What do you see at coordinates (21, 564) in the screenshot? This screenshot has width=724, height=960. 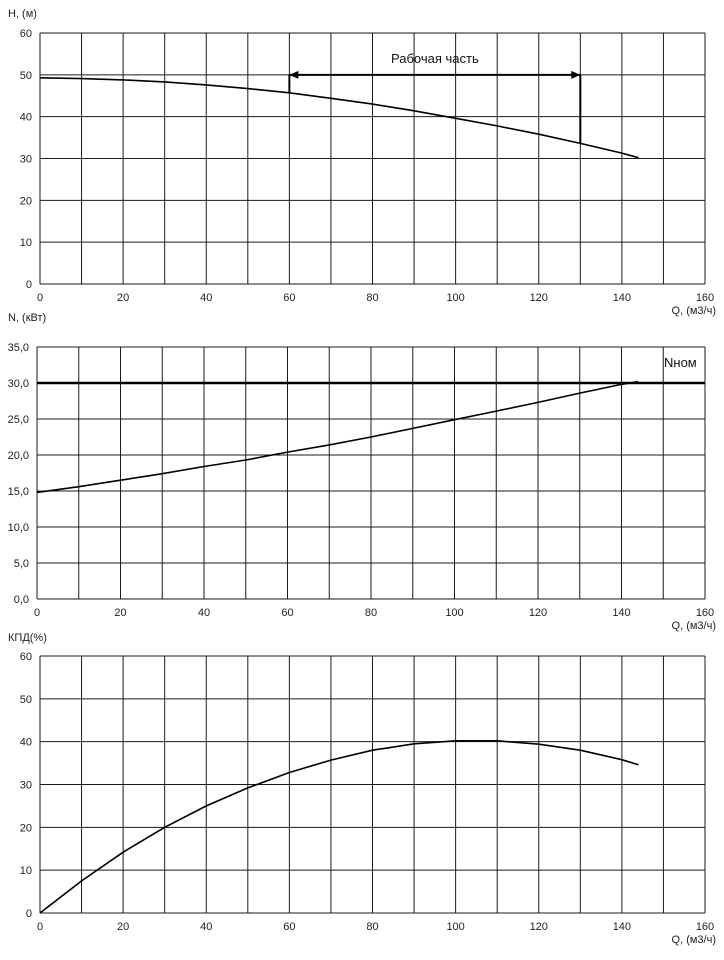 I see `y-tick-label: 5,0` at bounding box center [21, 564].